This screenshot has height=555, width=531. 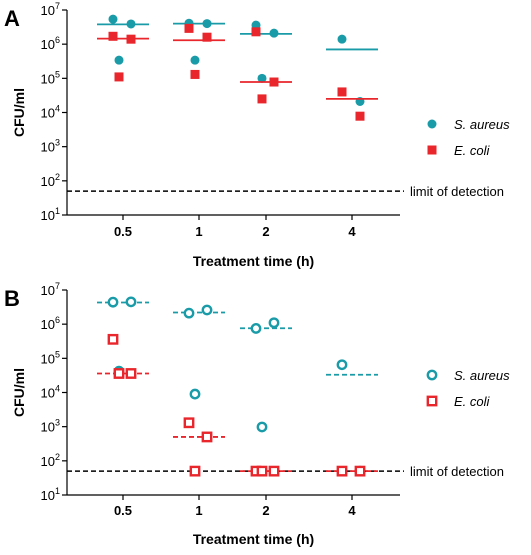 What do you see at coordinates (457, 191) in the screenshot?
I see `panel-a-detection-limit-label: limit of detection` at bounding box center [457, 191].